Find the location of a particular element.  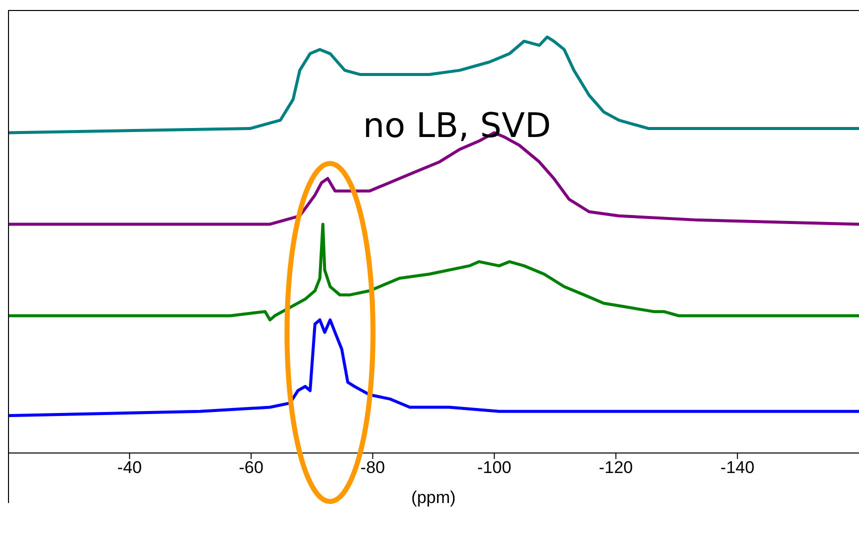

x-axis-title: (ppm) is located at coordinates (433, 497).